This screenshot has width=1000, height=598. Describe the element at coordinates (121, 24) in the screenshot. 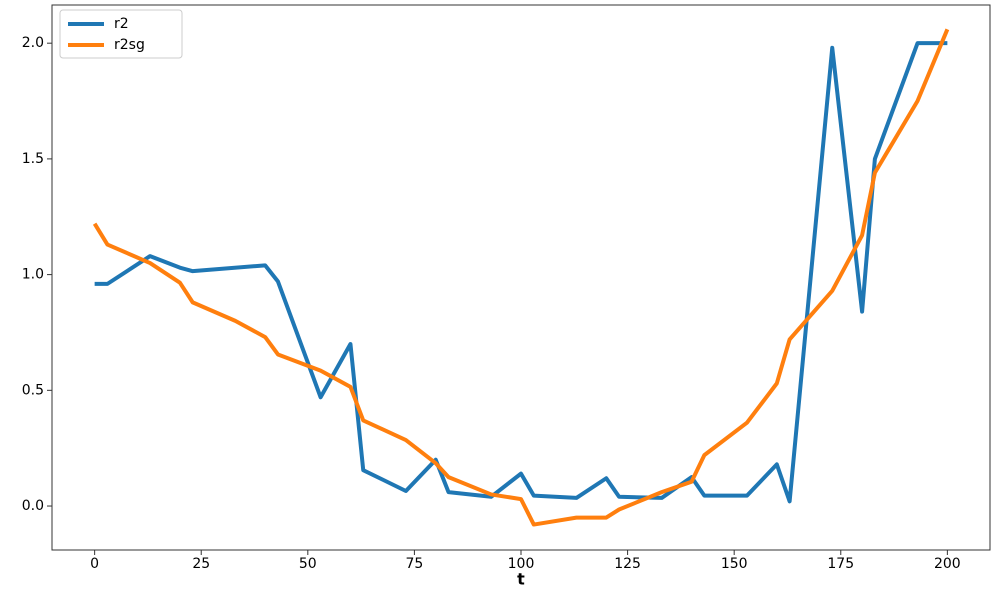

I see `legend-label: r2` at that location.